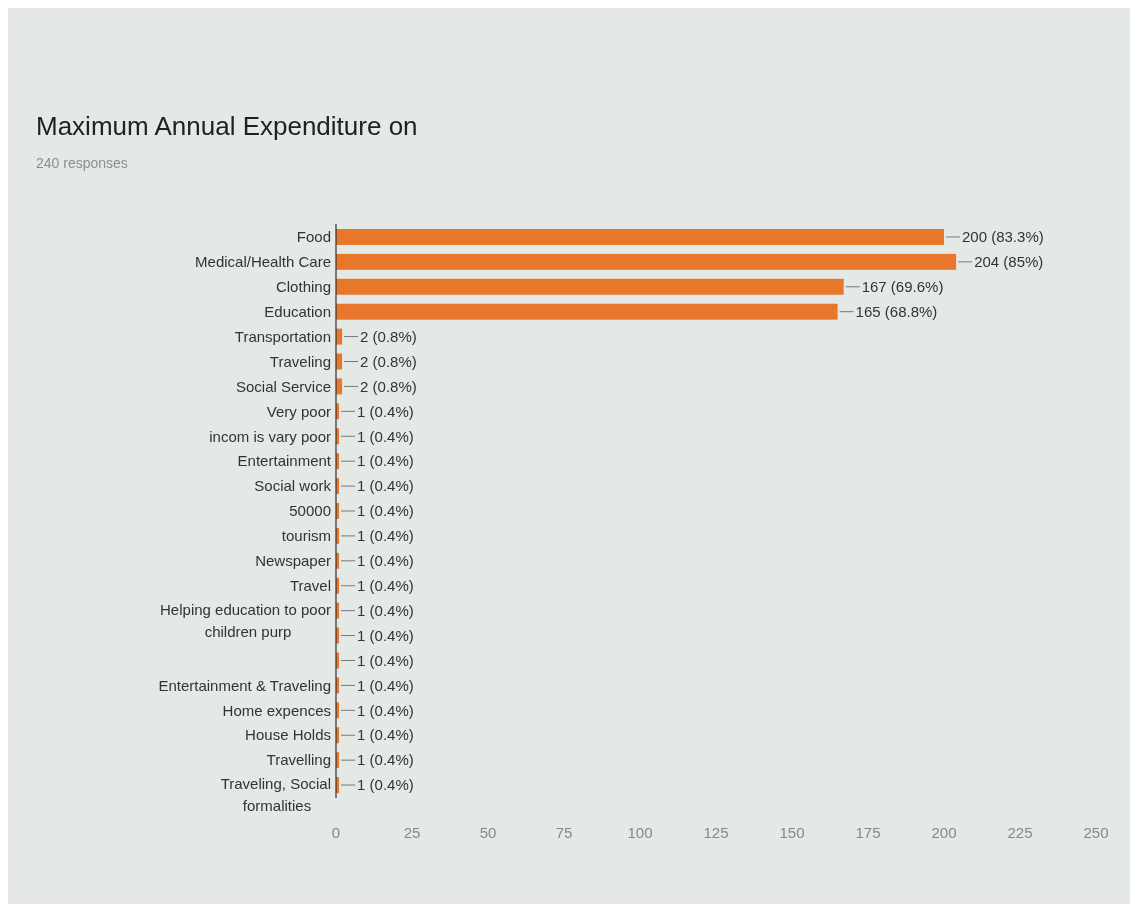 Image resolution: width=1130 pixels, height=904 pixels. What do you see at coordinates (310, 585) in the screenshot?
I see `y-tick-label: Travel` at bounding box center [310, 585].